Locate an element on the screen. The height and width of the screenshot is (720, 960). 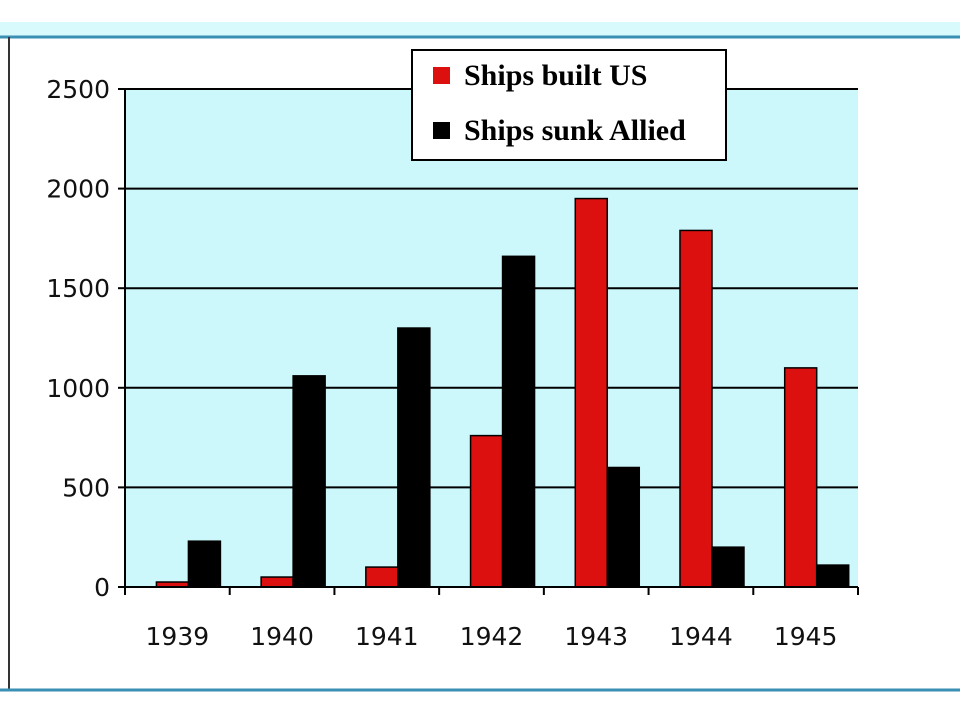
bar-ships-sunk-allied-1945 is located at coordinates (832, 576).